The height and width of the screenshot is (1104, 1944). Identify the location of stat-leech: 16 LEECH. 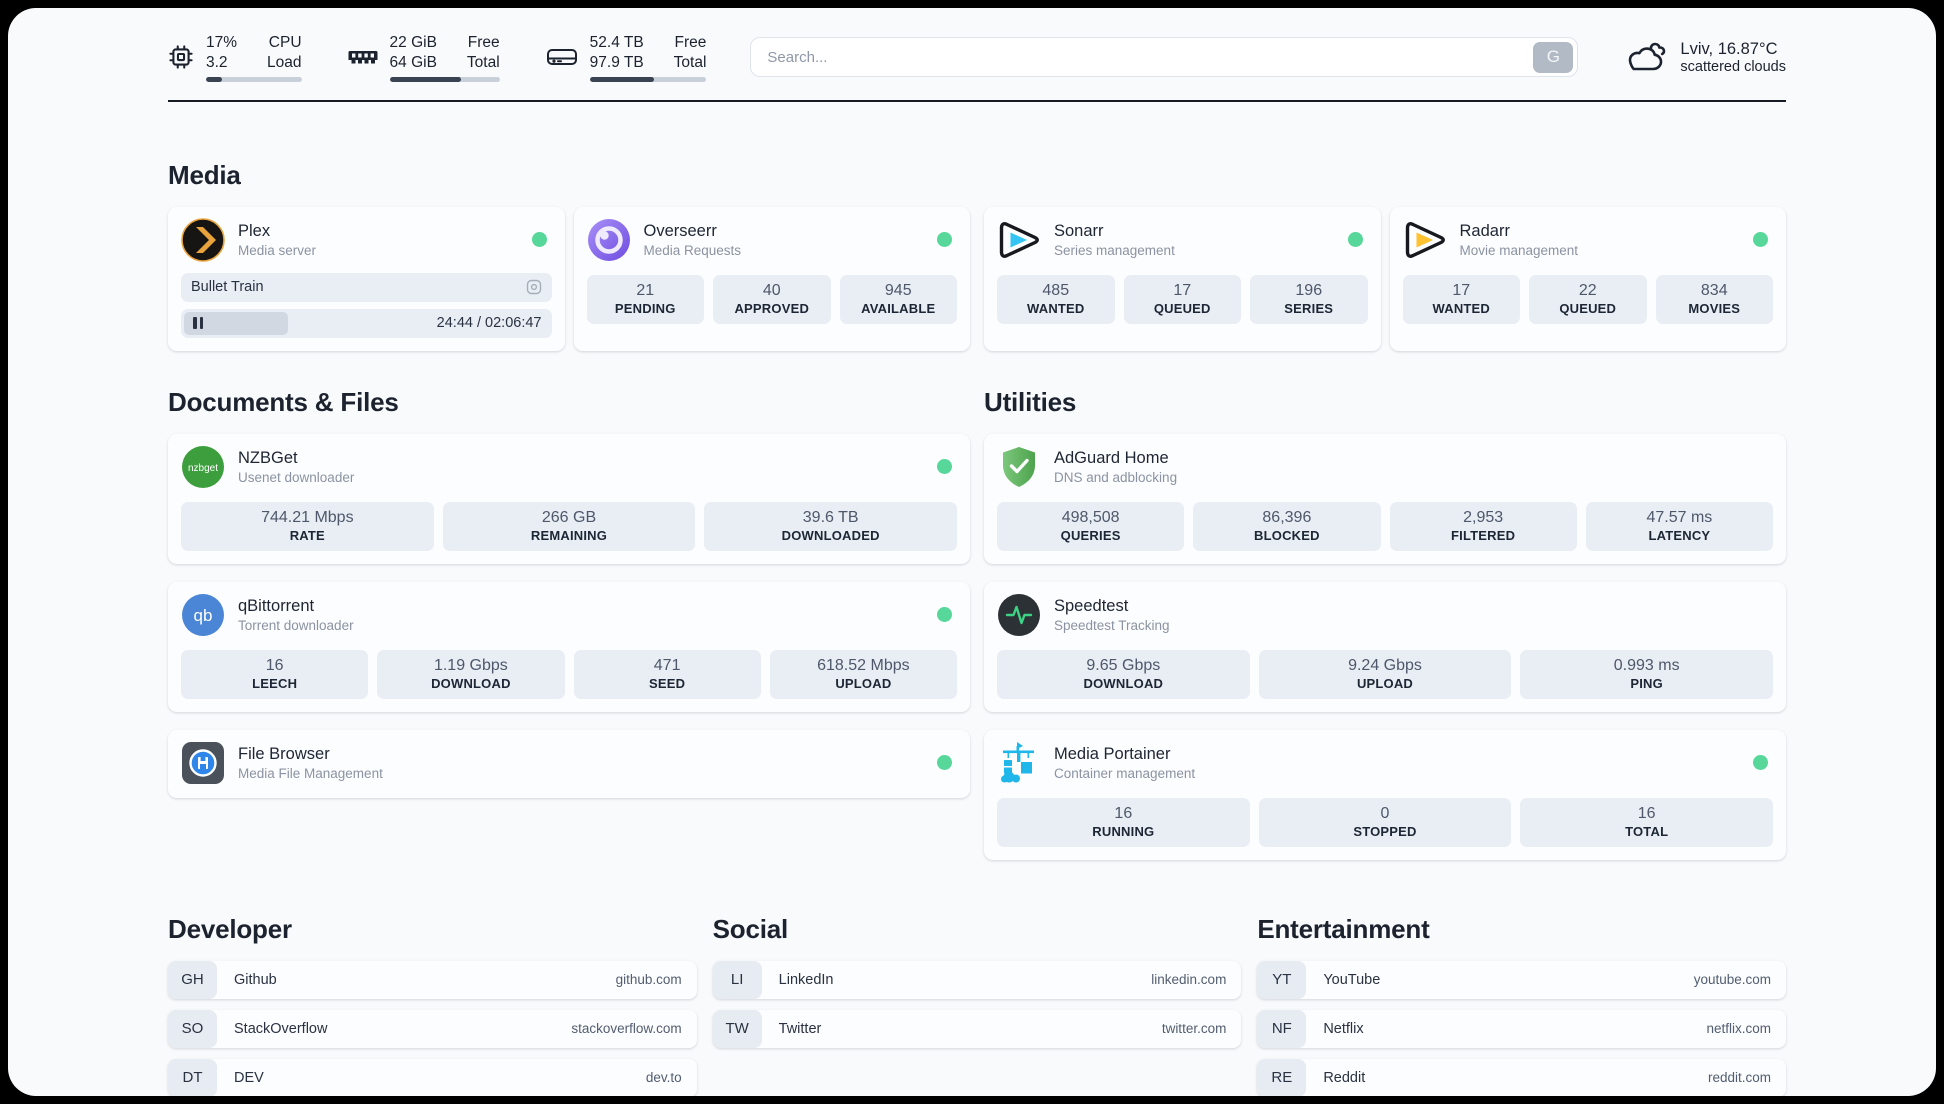
(275, 674).